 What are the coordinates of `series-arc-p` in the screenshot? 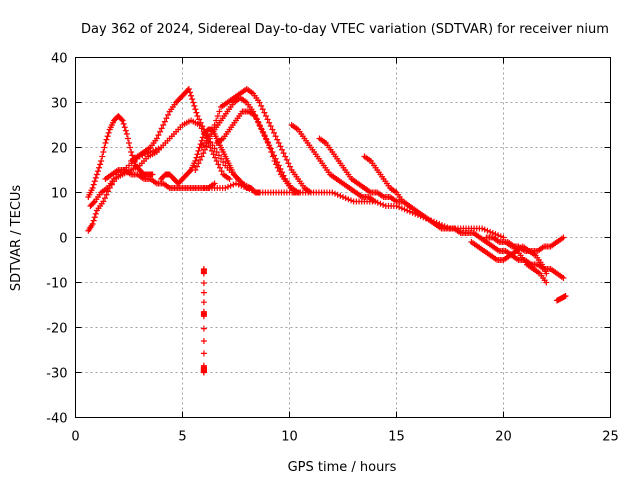 It's located at (527, 262).